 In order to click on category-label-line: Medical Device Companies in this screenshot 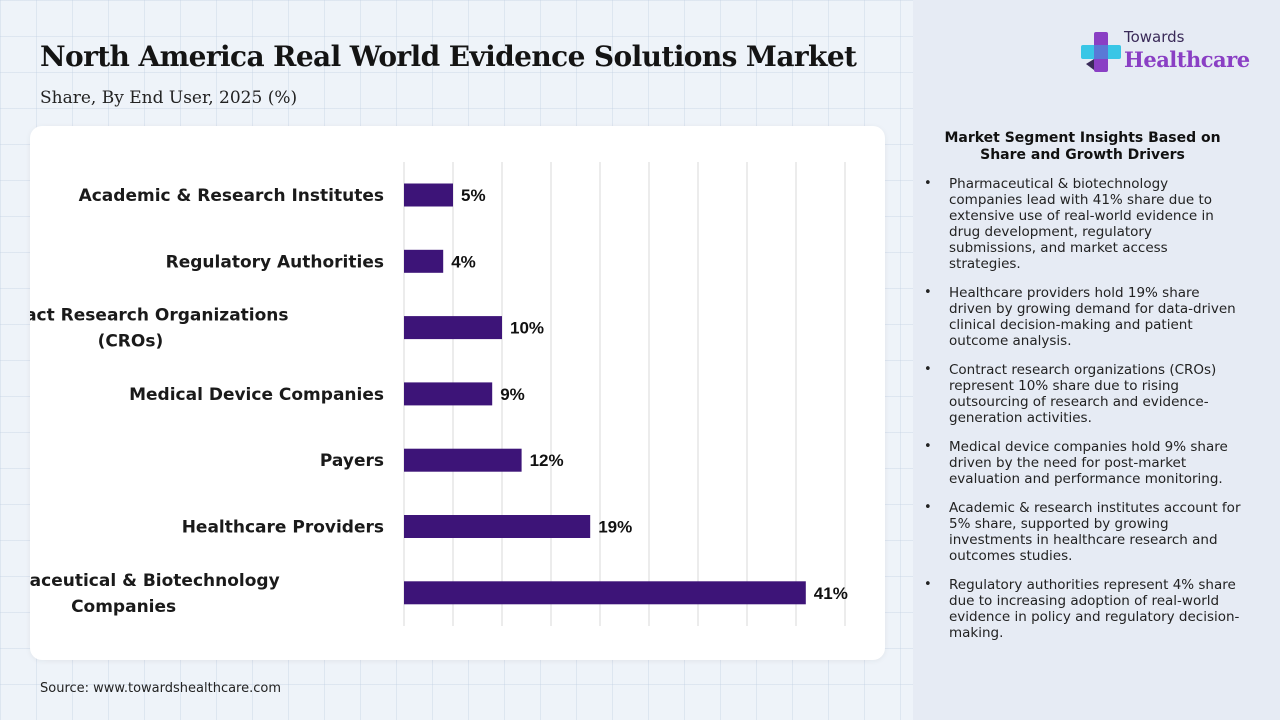, I will do `click(256, 395)`.